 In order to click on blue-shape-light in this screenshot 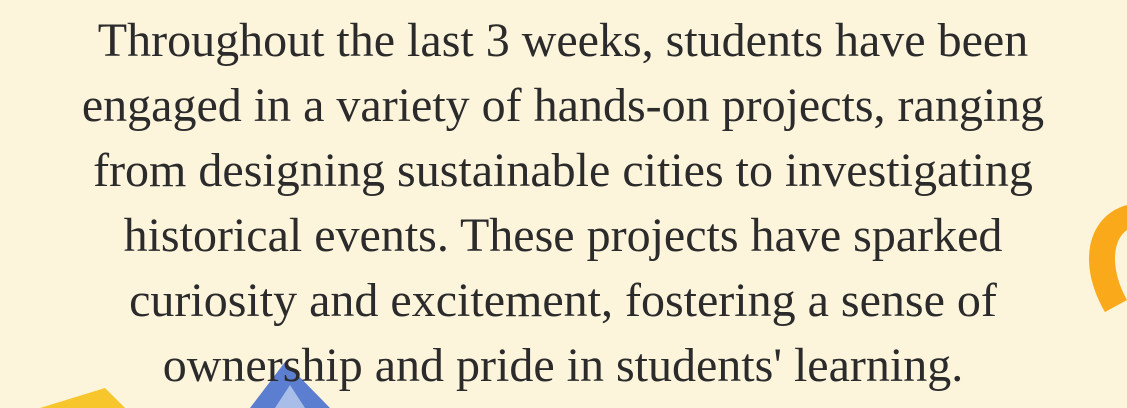, I will do `click(290, 396)`.